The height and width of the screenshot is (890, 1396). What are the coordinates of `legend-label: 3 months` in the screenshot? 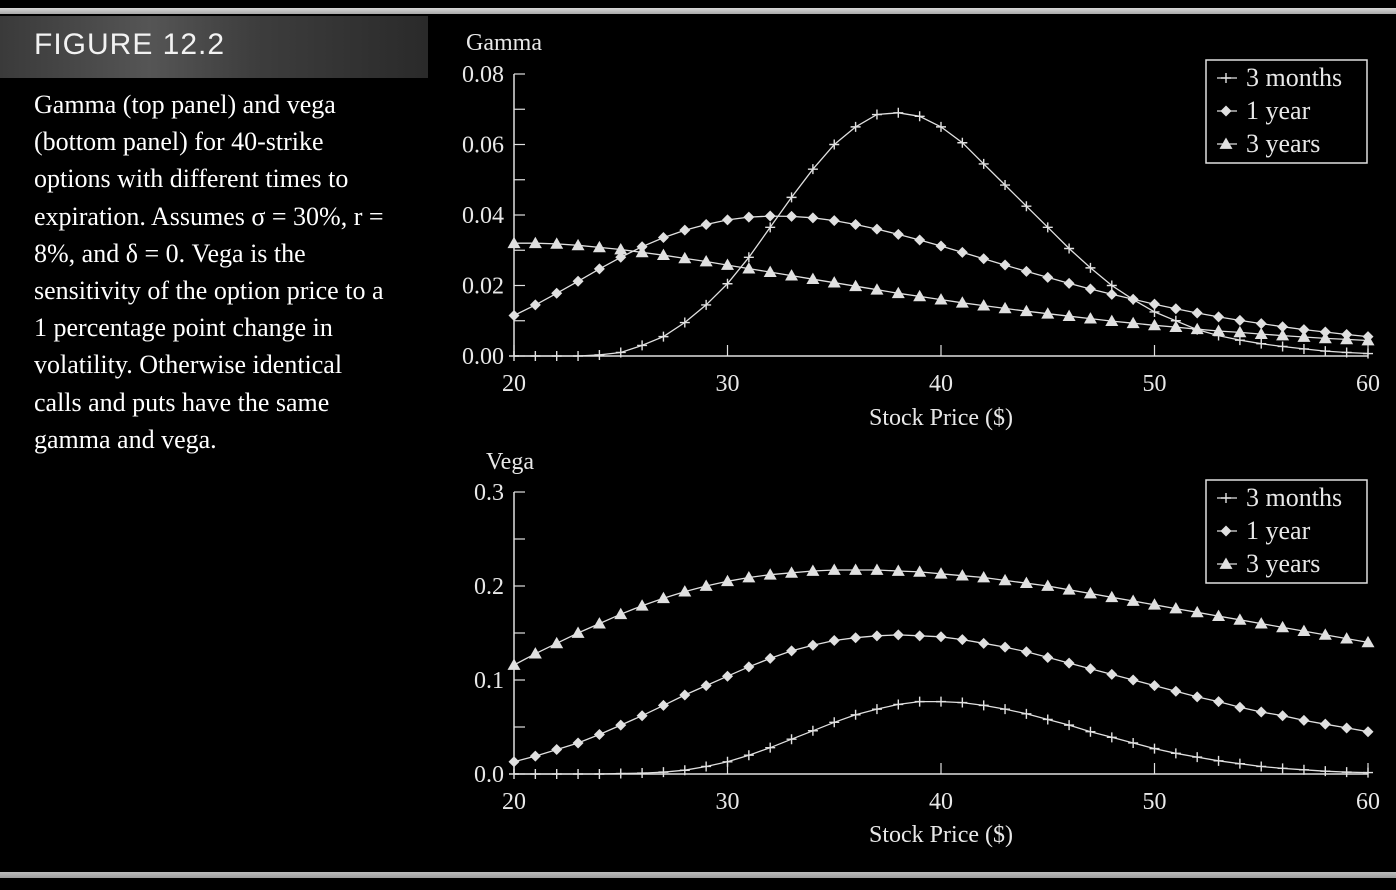 It's located at (1294, 497).